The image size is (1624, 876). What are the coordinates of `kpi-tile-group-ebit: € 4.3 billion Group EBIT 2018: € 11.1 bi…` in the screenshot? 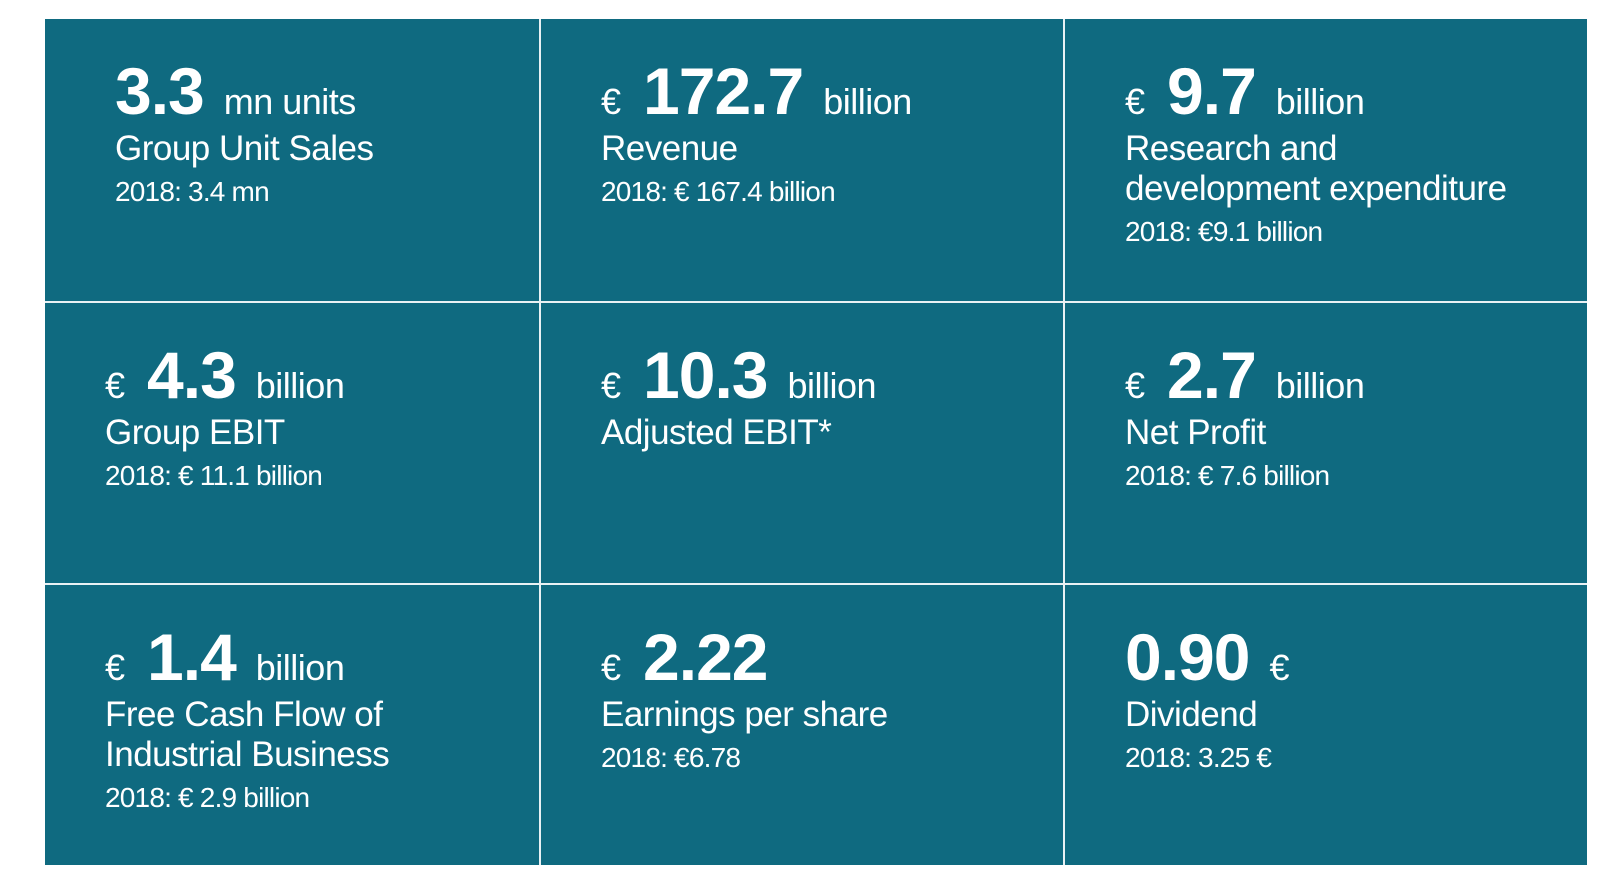 It's located at (292, 442).